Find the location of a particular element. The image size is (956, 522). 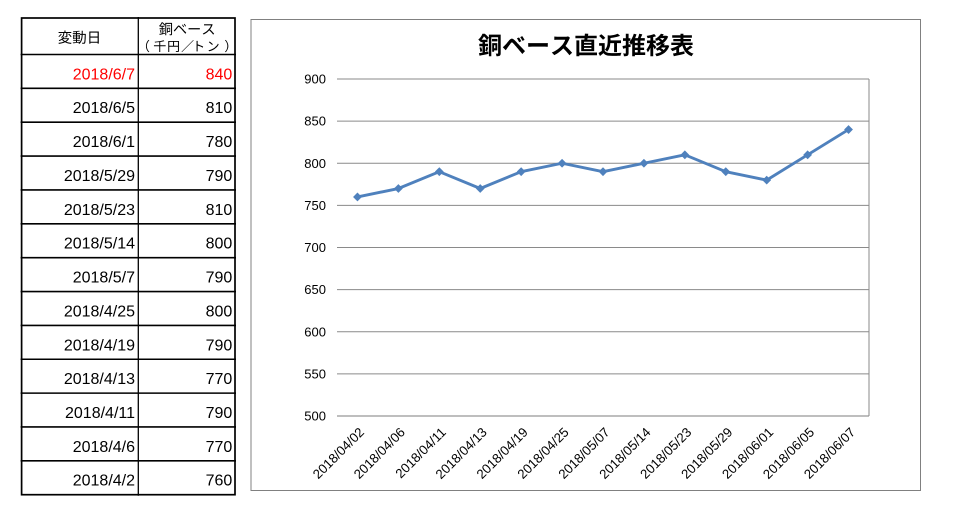

svg-text: 2018/5/7 is located at coordinates (104, 278).